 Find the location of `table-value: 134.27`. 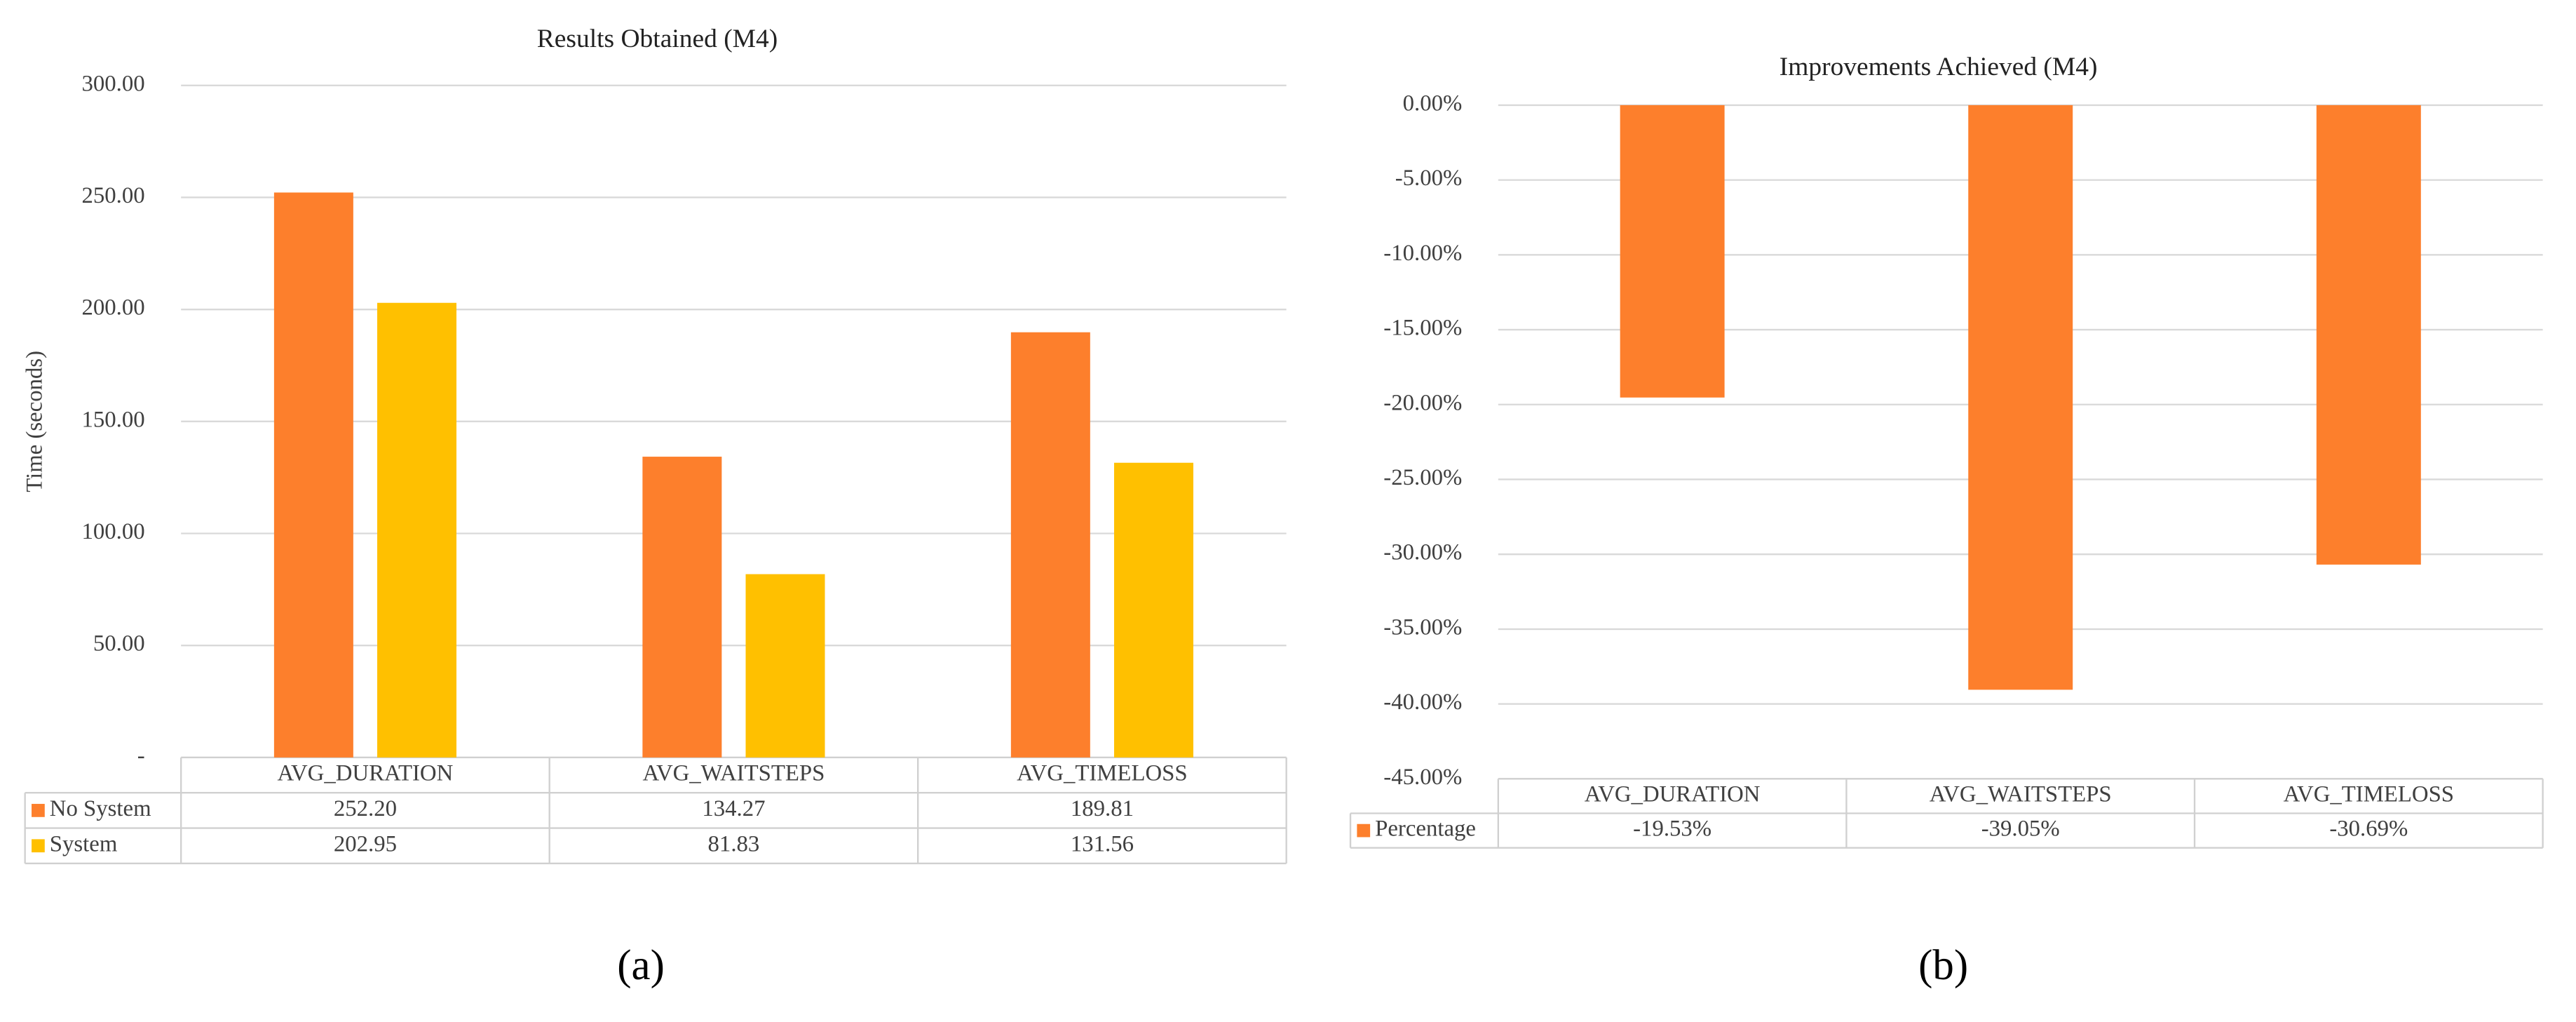

table-value: 134.27 is located at coordinates (733, 808).